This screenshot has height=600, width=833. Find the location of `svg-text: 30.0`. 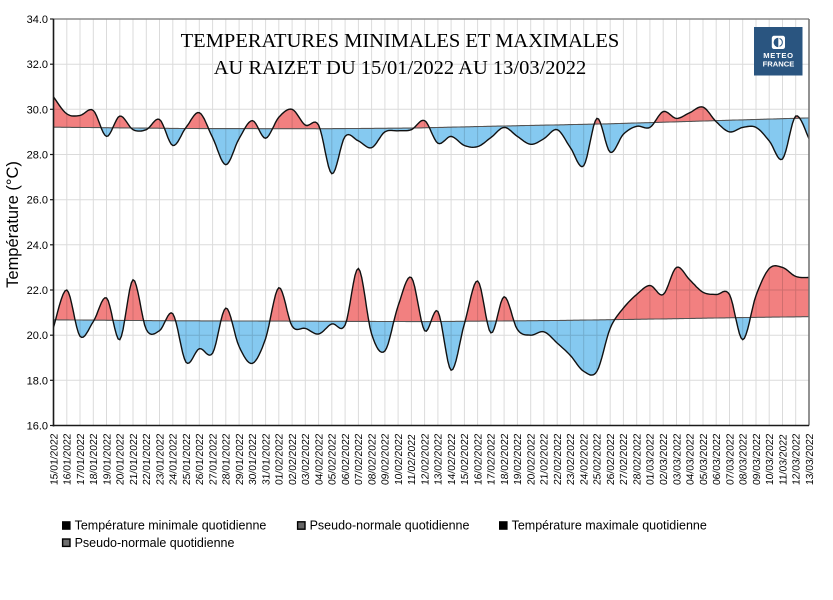

svg-text: 30.0 is located at coordinates (37, 110).